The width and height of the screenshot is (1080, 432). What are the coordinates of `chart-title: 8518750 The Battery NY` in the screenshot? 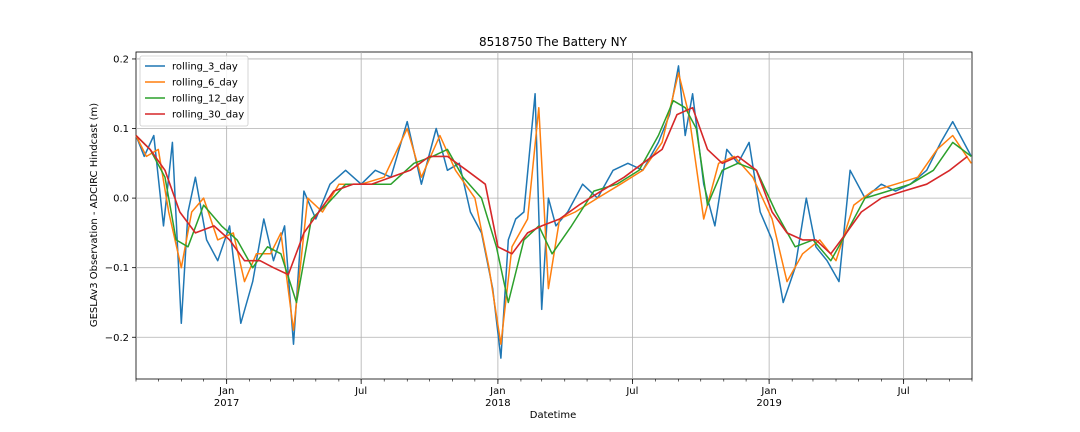 It's located at (553, 42).